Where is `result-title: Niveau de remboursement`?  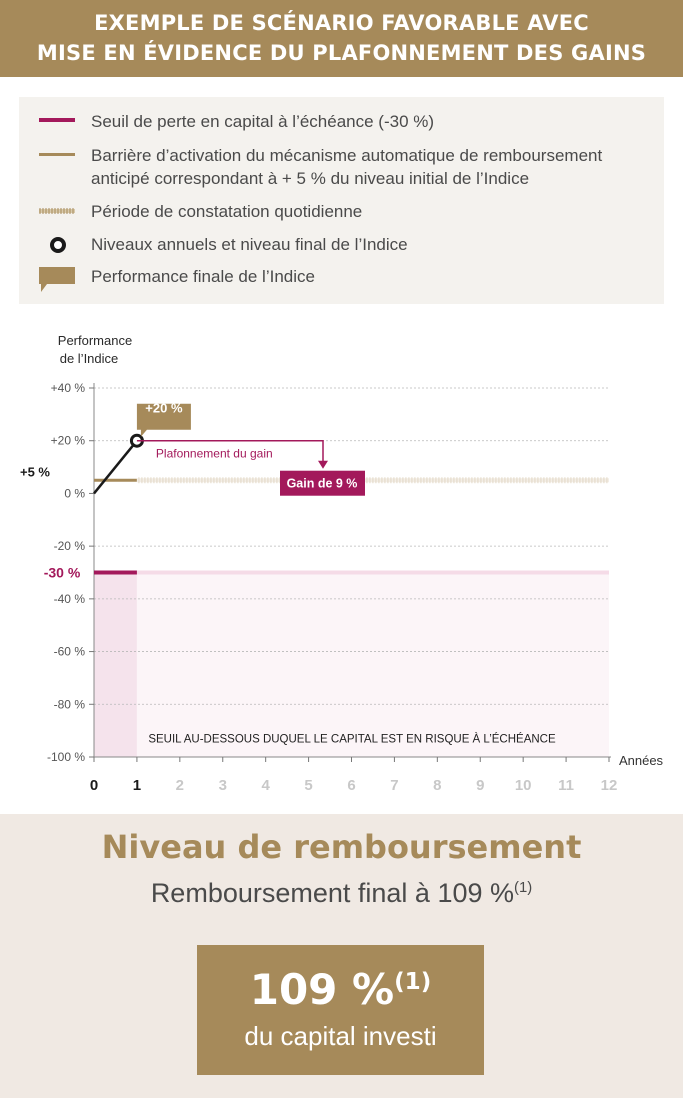 result-title: Niveau de remboursement is located at coordinates (341, 847).